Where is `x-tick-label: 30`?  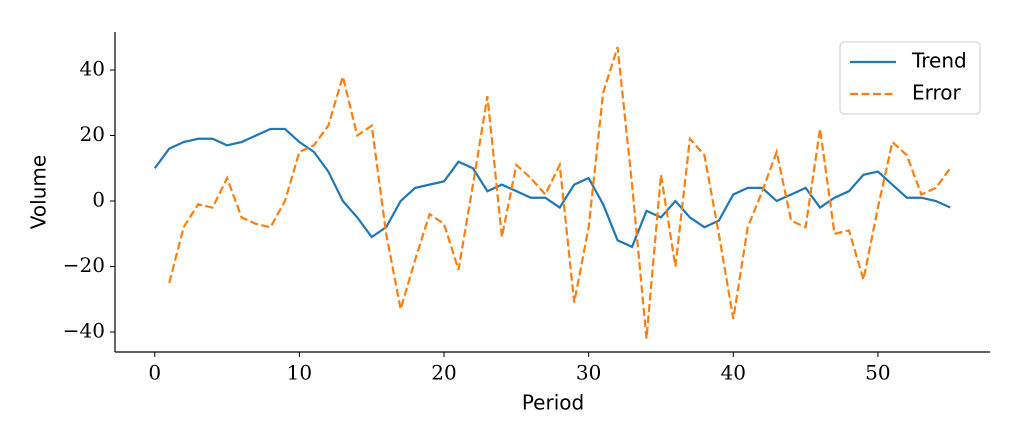
x-tick-label: 30 is located at coordinates (588, 373).